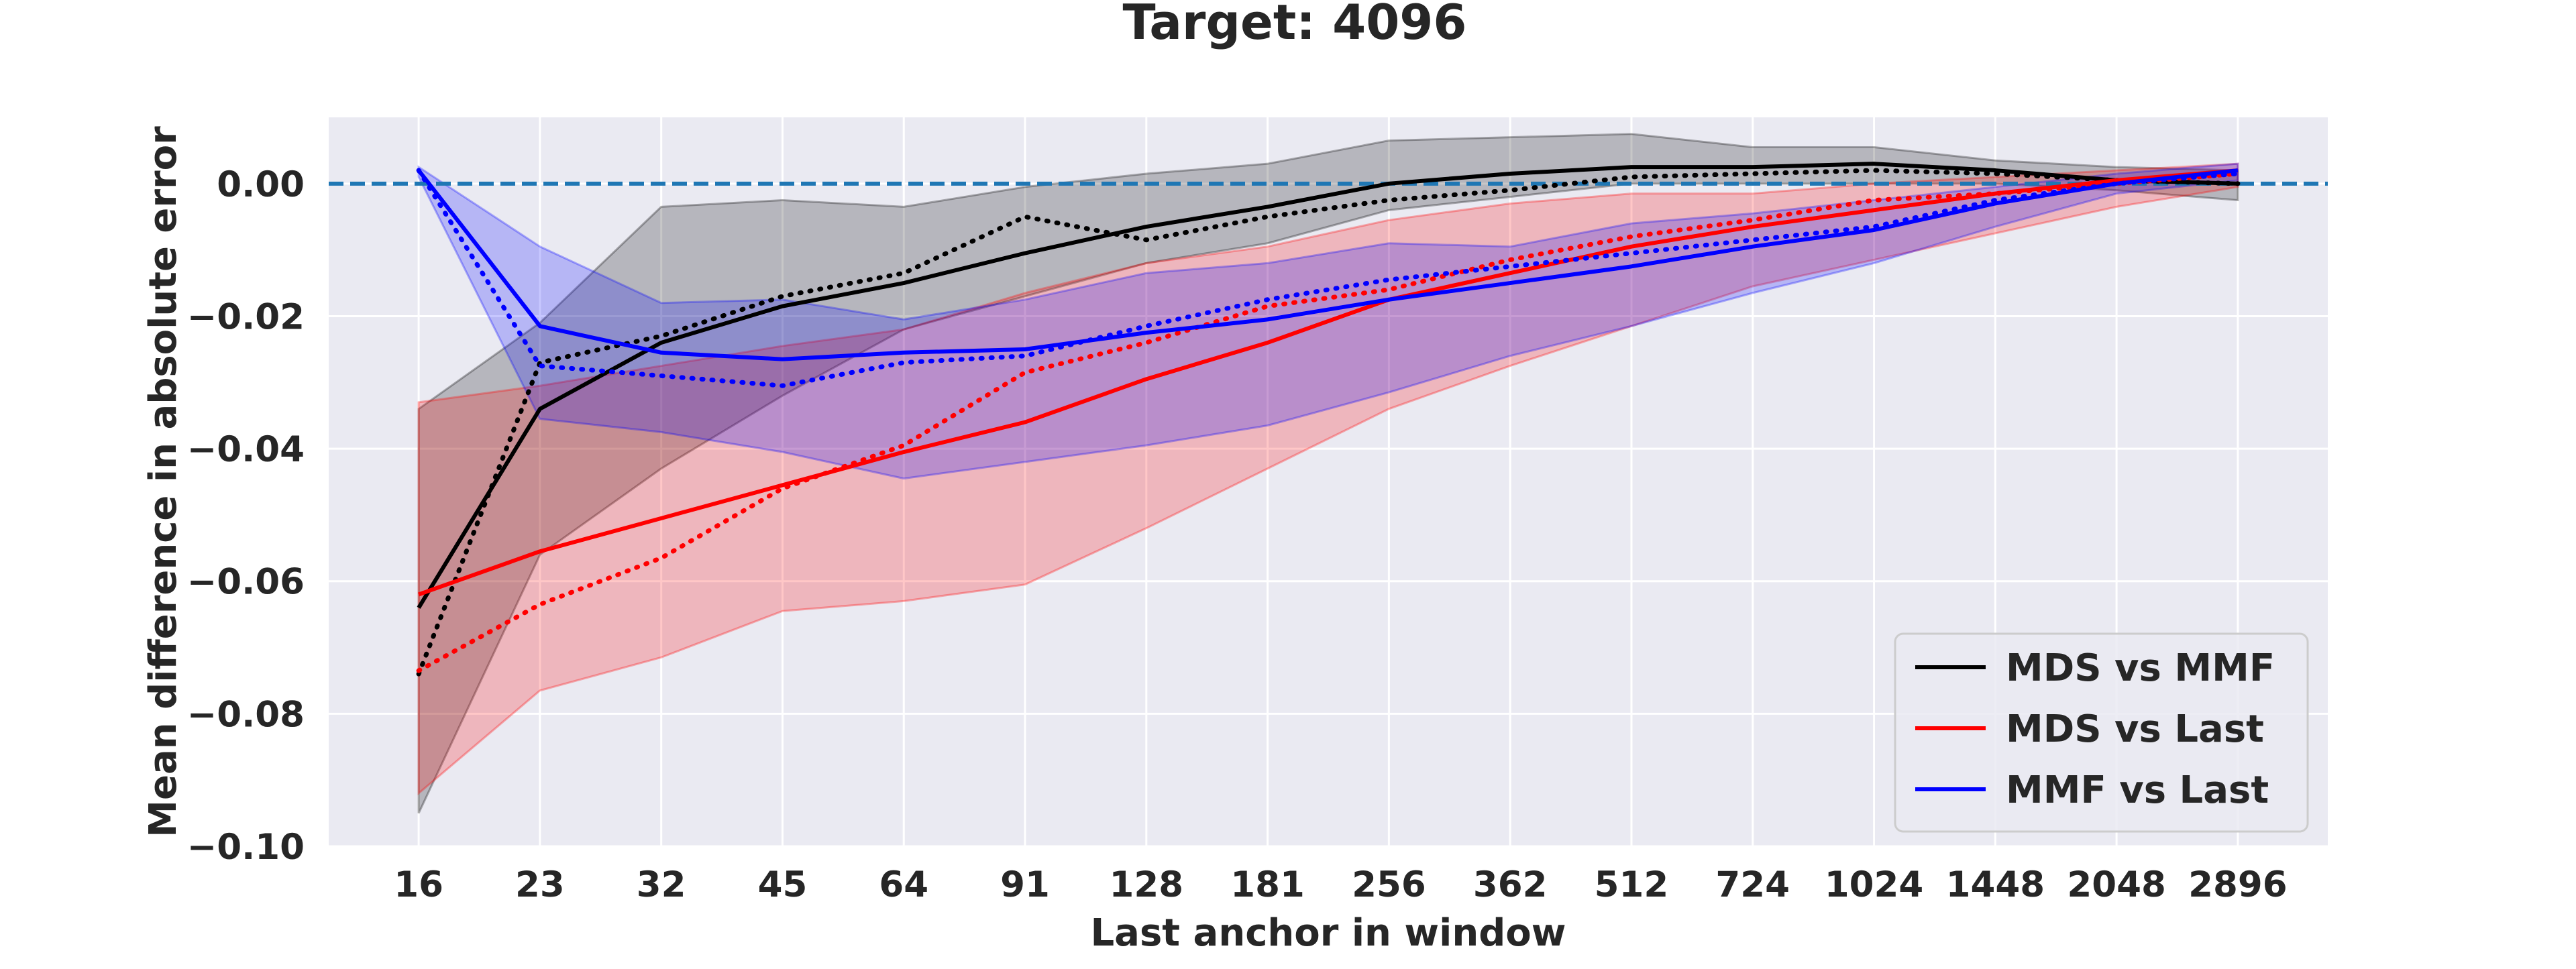  What do you see at coordinates (1752, 884) in the screenshot?
I see `x-tick-label-724: 724` at bounding box center [1752, 884].